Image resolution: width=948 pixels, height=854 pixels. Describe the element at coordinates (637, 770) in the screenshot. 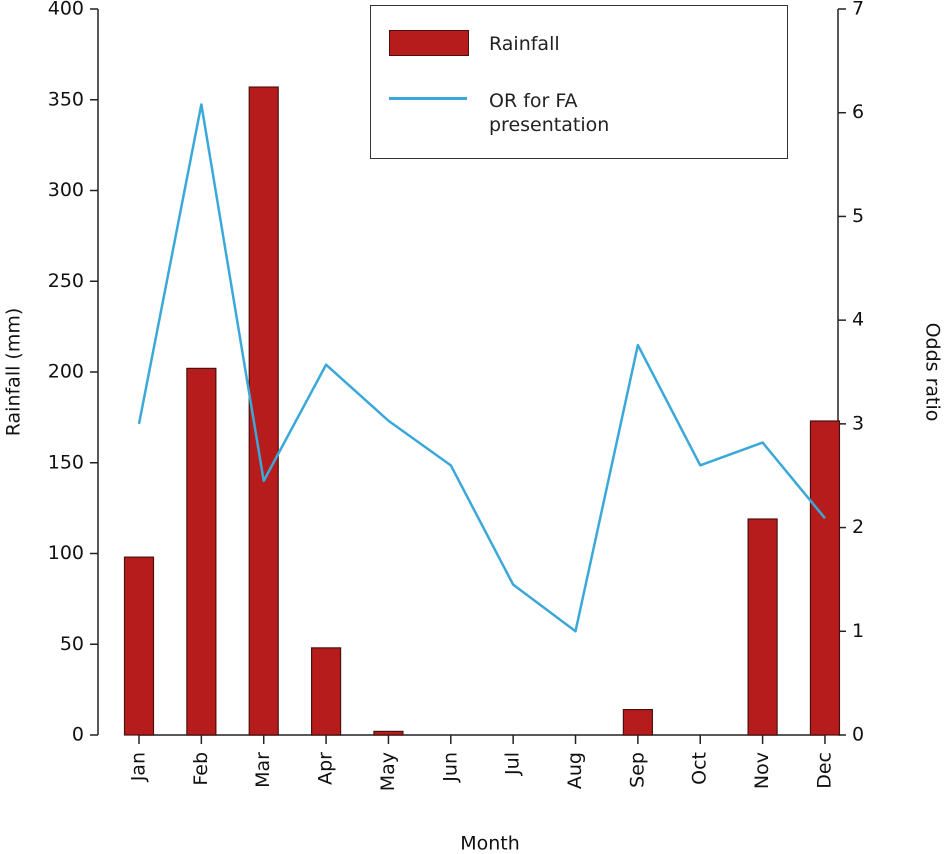

I see `x-tick-label: Sep` at that location.